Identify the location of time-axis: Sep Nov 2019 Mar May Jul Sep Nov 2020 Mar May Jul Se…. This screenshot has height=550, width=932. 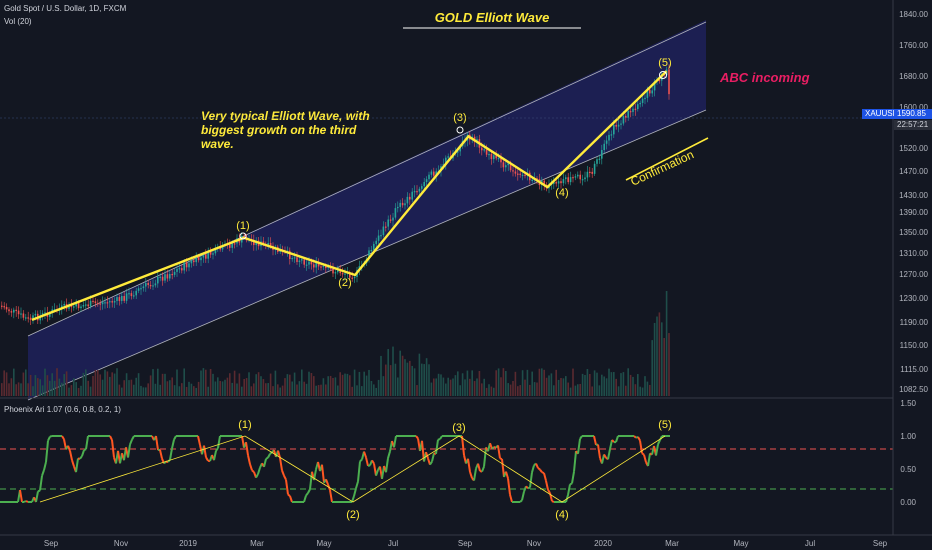
(466, 543).